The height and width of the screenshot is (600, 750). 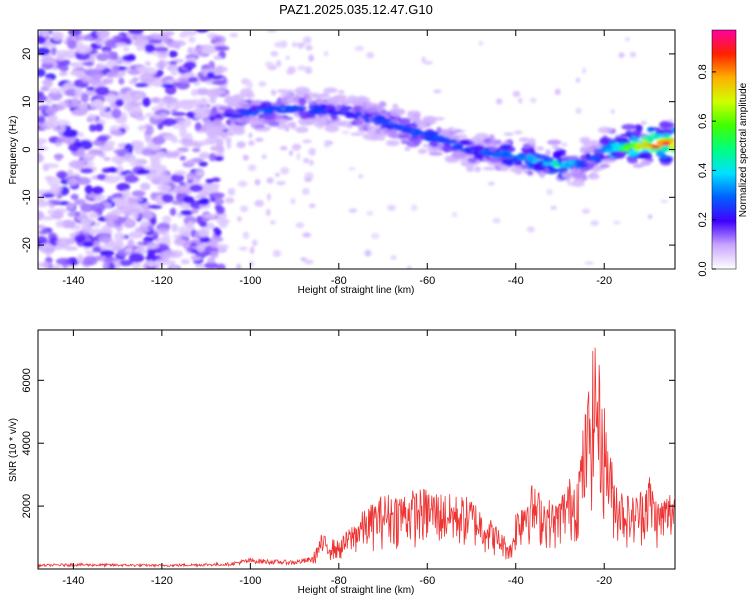 I want to click on colorbar-tick-label: 0.2, so click(x=703, y=219).